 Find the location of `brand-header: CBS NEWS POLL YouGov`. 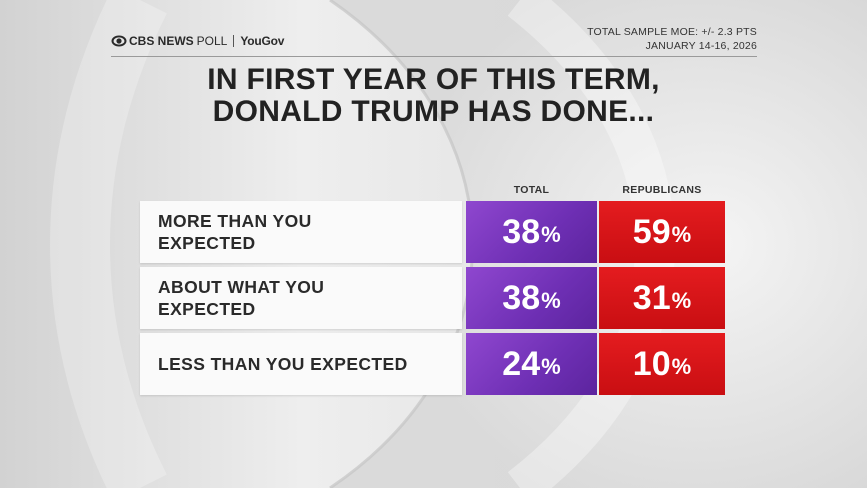

brand-header: CBS NEWS POLL YouGov is located at coordinates (197, 41).